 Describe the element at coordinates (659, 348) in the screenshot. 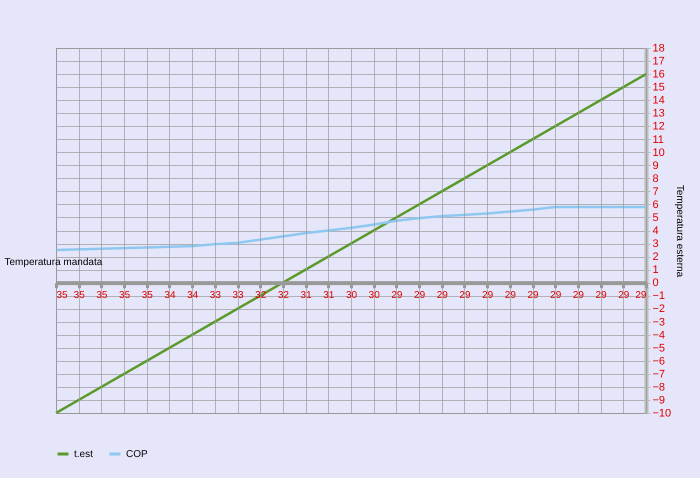

I see `y-tick-label: −5` at that location.